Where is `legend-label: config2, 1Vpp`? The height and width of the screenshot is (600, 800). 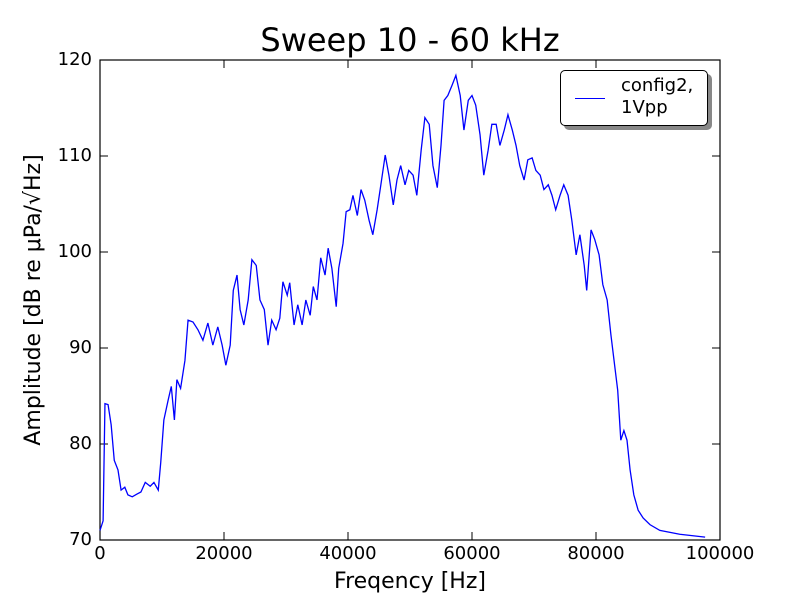 legend-label: config2, 1Vpp is located at coordinates (657, 96).